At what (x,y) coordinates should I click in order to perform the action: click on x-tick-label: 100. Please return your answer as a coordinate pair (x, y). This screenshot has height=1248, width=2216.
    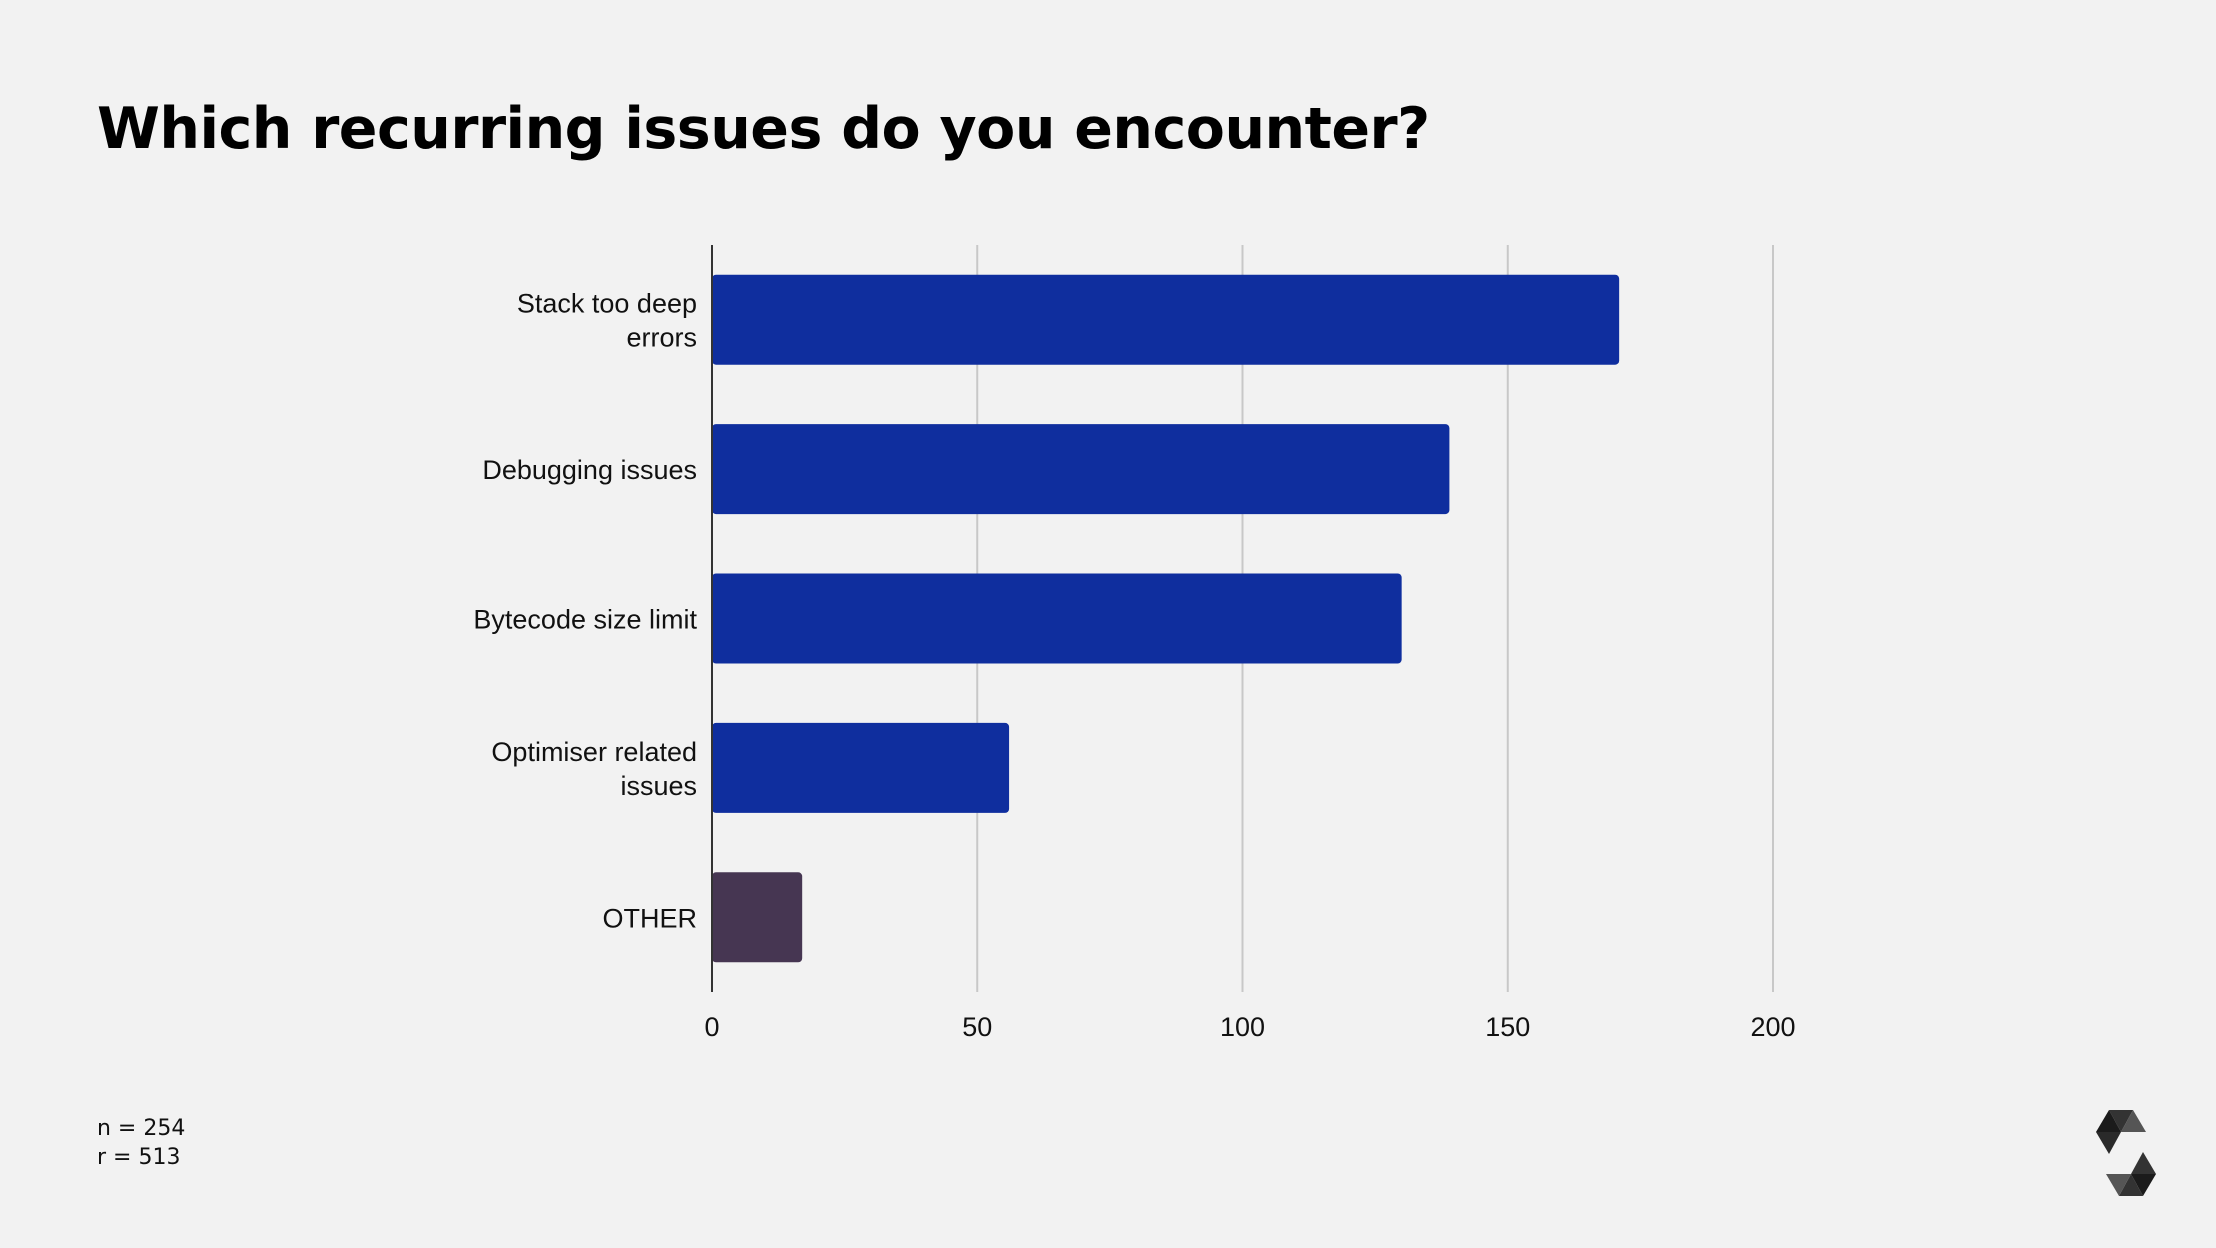
    Looking at the image, I should click on (1242, 1027).